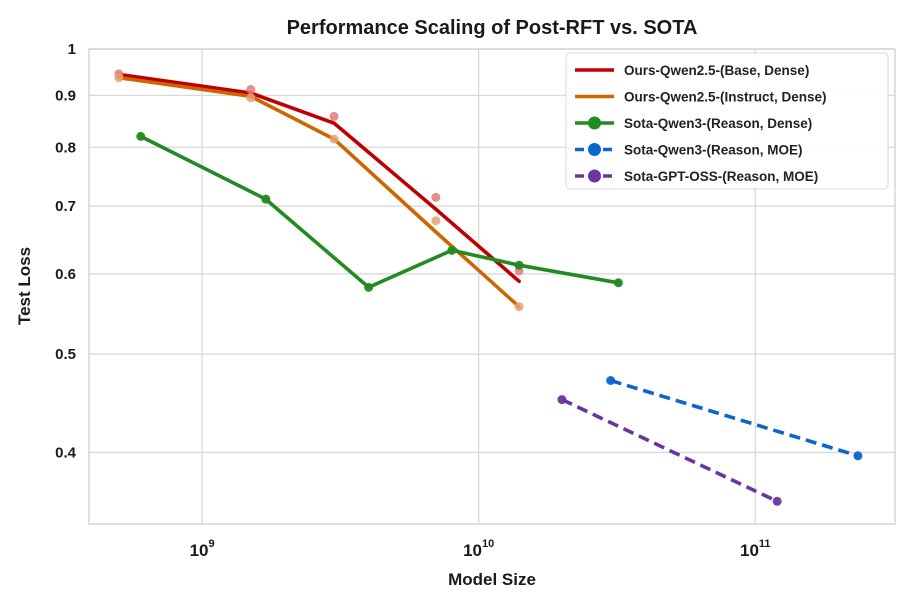 The image size is (913, 607). I want to click on series-line-sota-qwen3-reason-moe, so click(734, 418).